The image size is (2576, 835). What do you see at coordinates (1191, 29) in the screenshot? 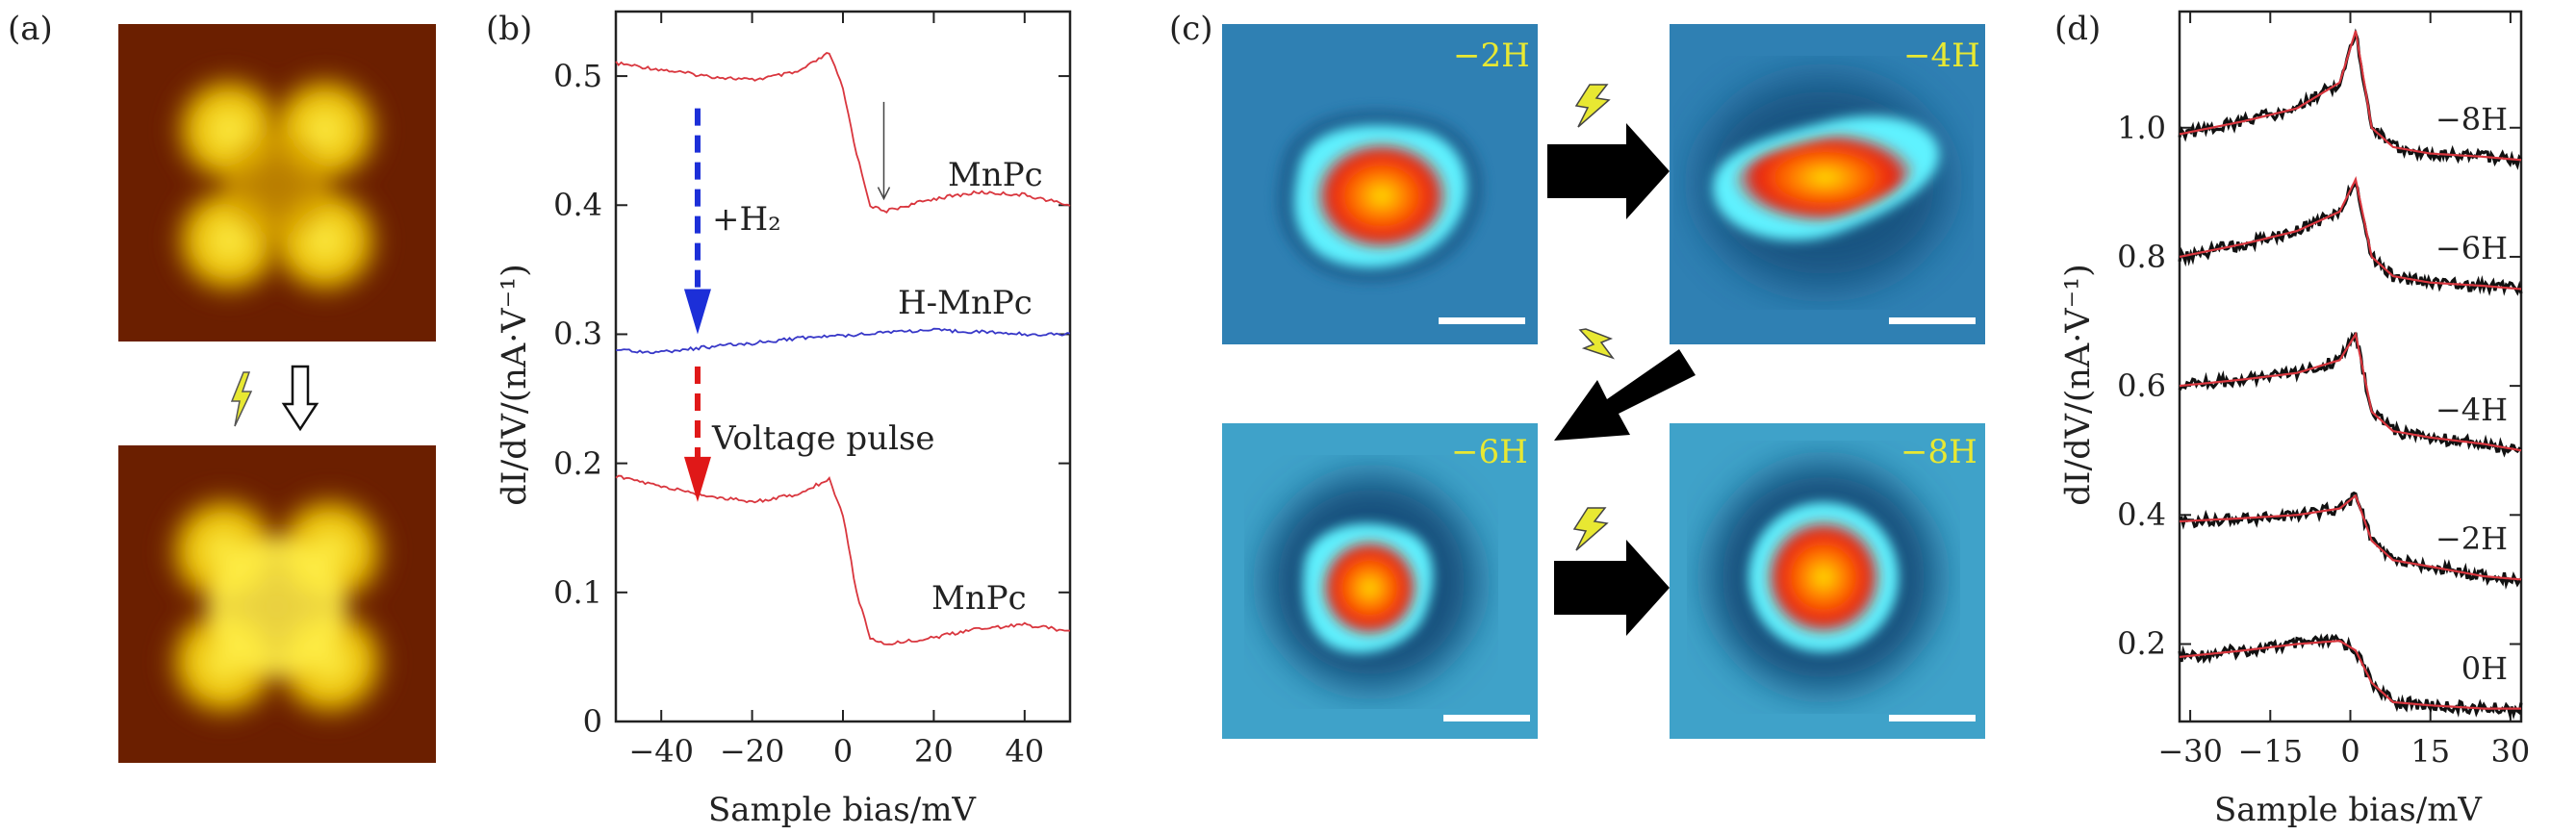
I see `panel-label-c: (c)` at bounding box center [1191, 29].